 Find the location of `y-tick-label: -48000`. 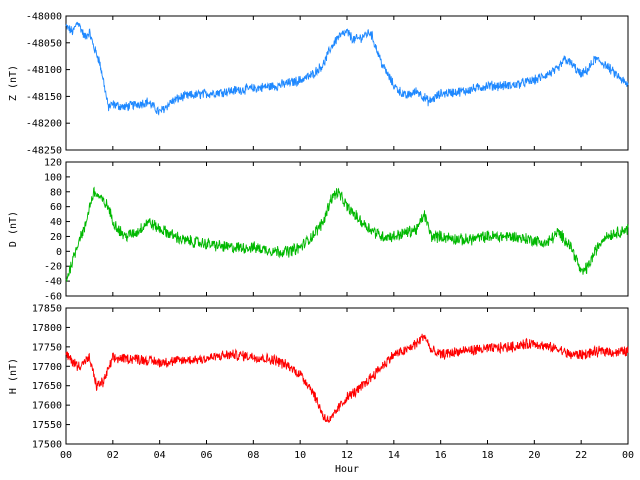

y-tick-label: -48000 is located at coordinates (44, 17).